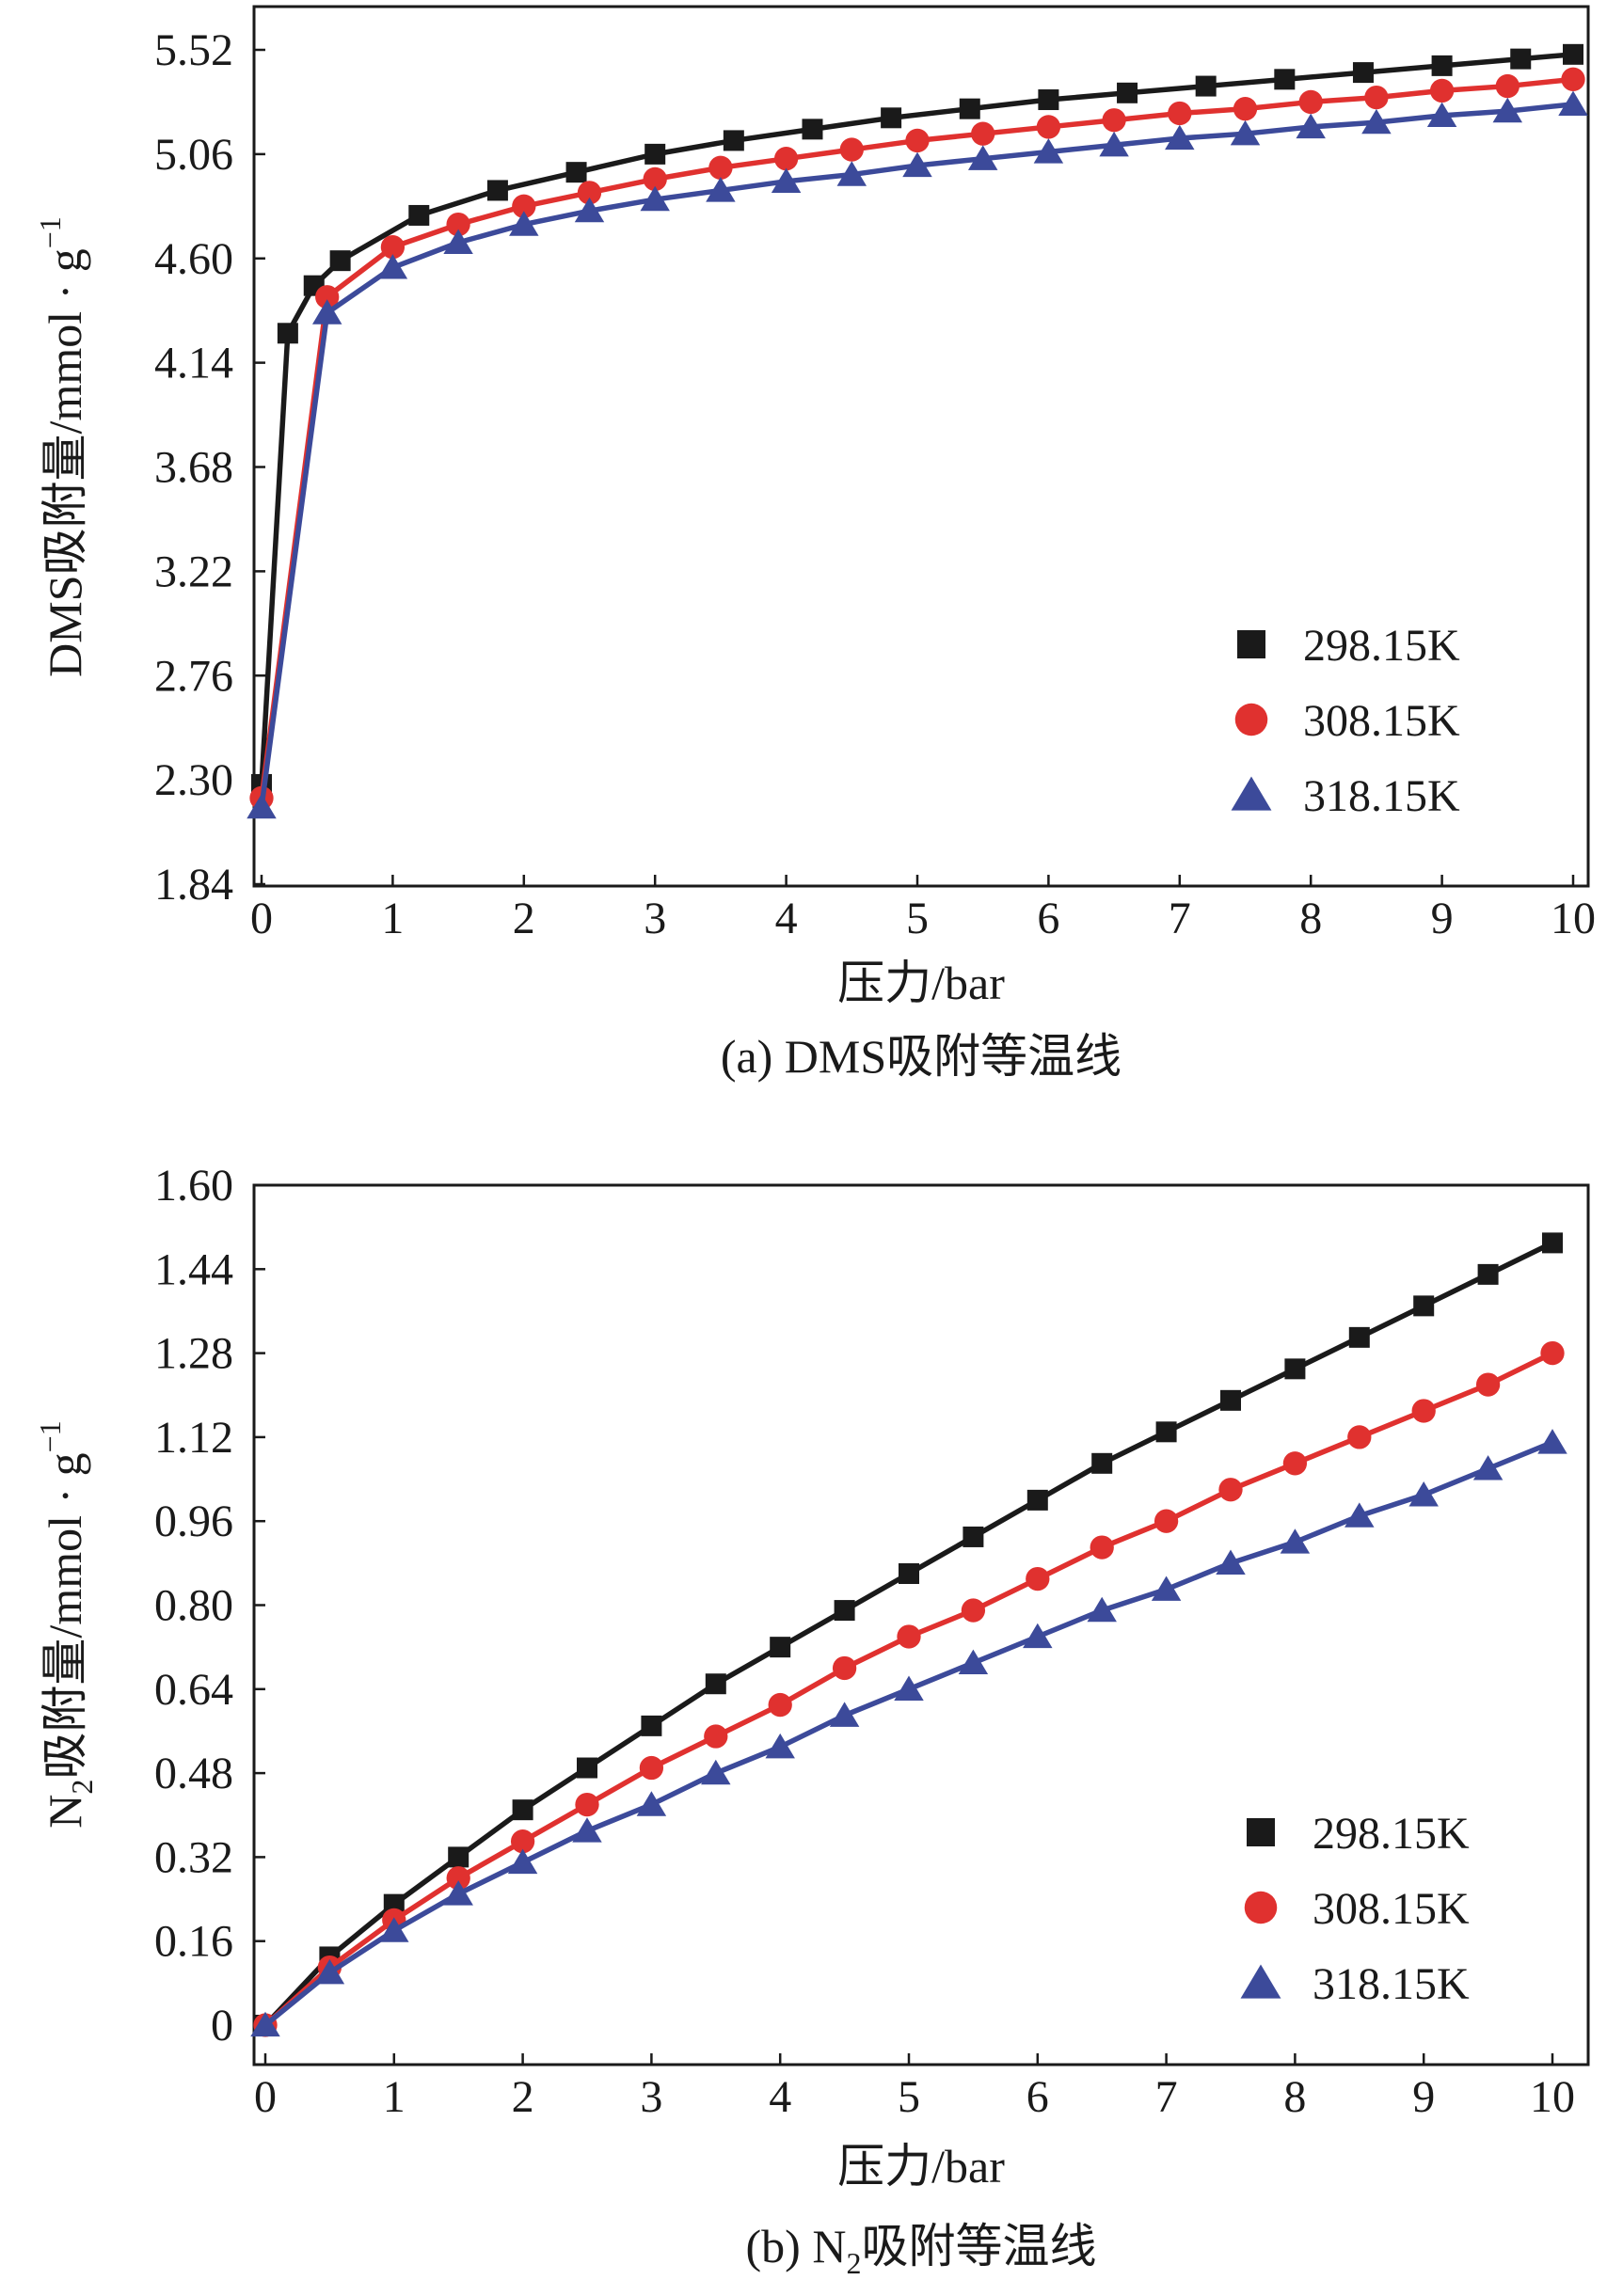  What do you see at coordinates (786, 918) in the screenshot?
I see `x-tick-label: 4` at bounding box center [786, 918].